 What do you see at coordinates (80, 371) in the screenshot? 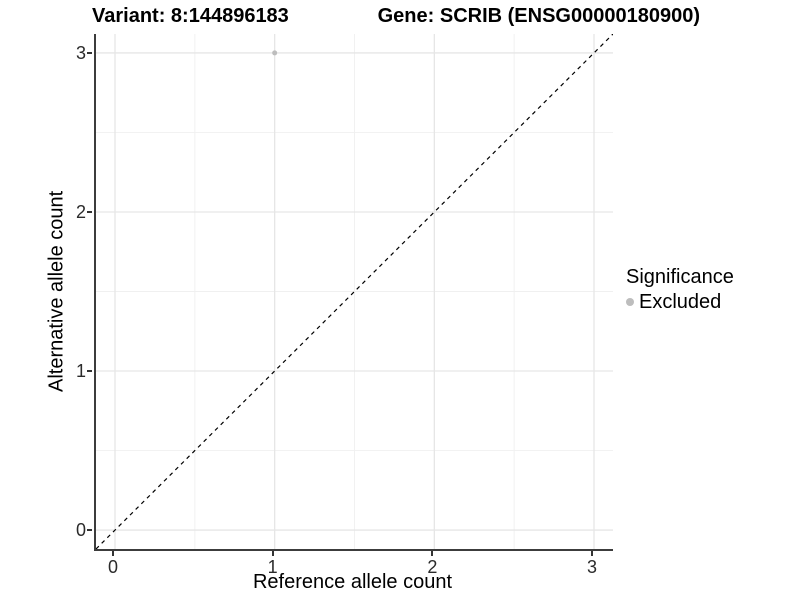
I see `y-axis-tick-label: 1` at bounding box center [80, 371].